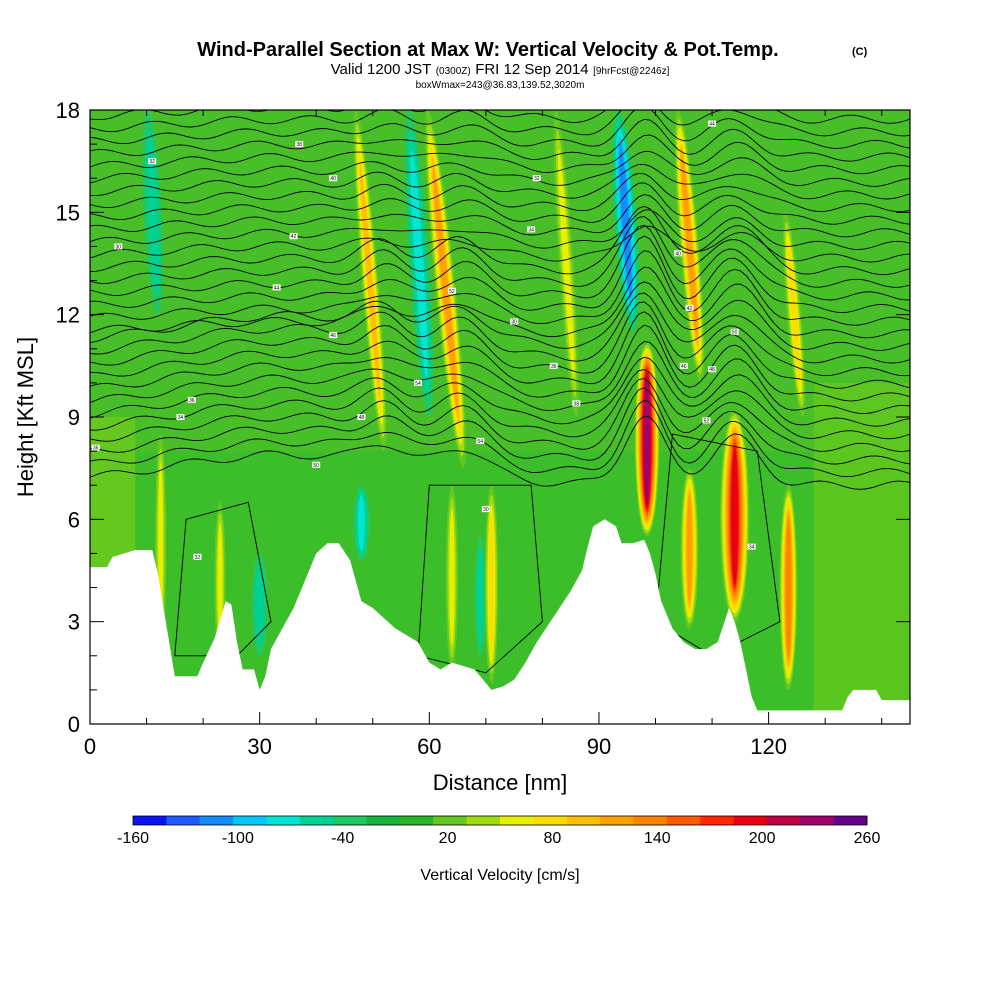  What do you see at coordinates (861, 553) in the screenshot?
I see `right-edge-shading` at bounding box center [861, 553].